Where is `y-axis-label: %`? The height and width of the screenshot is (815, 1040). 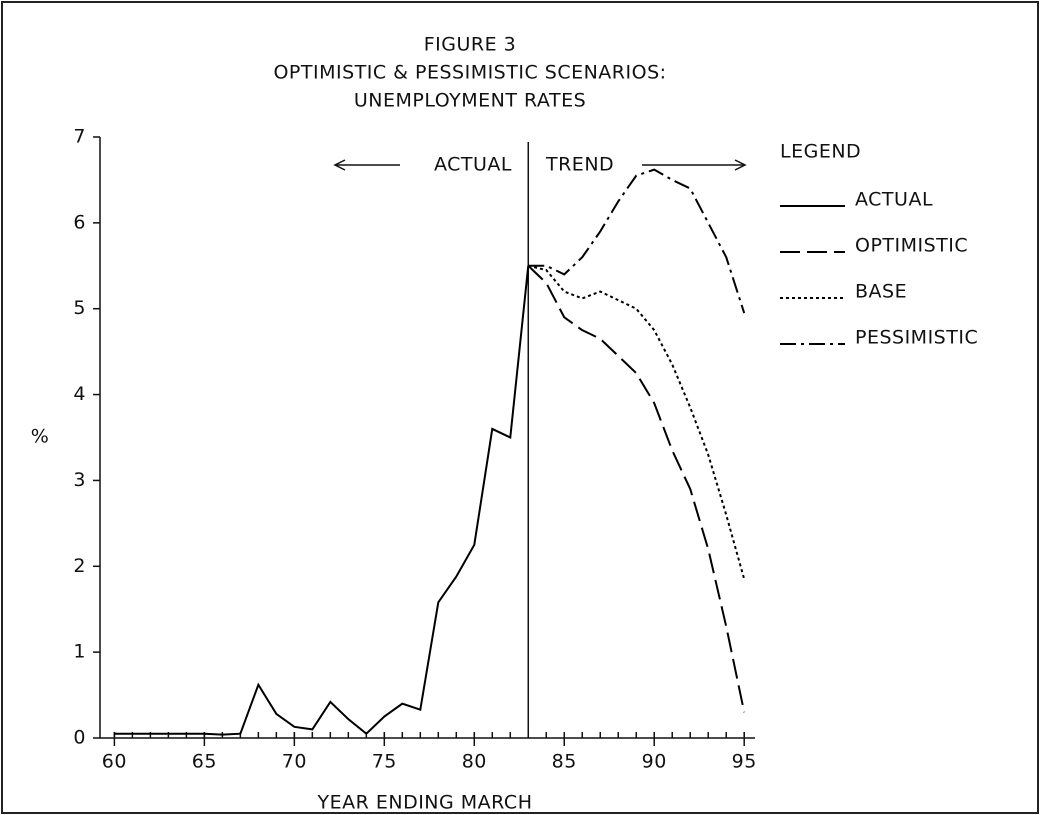
y-axis-label: % is located at coordinates (40, 437).